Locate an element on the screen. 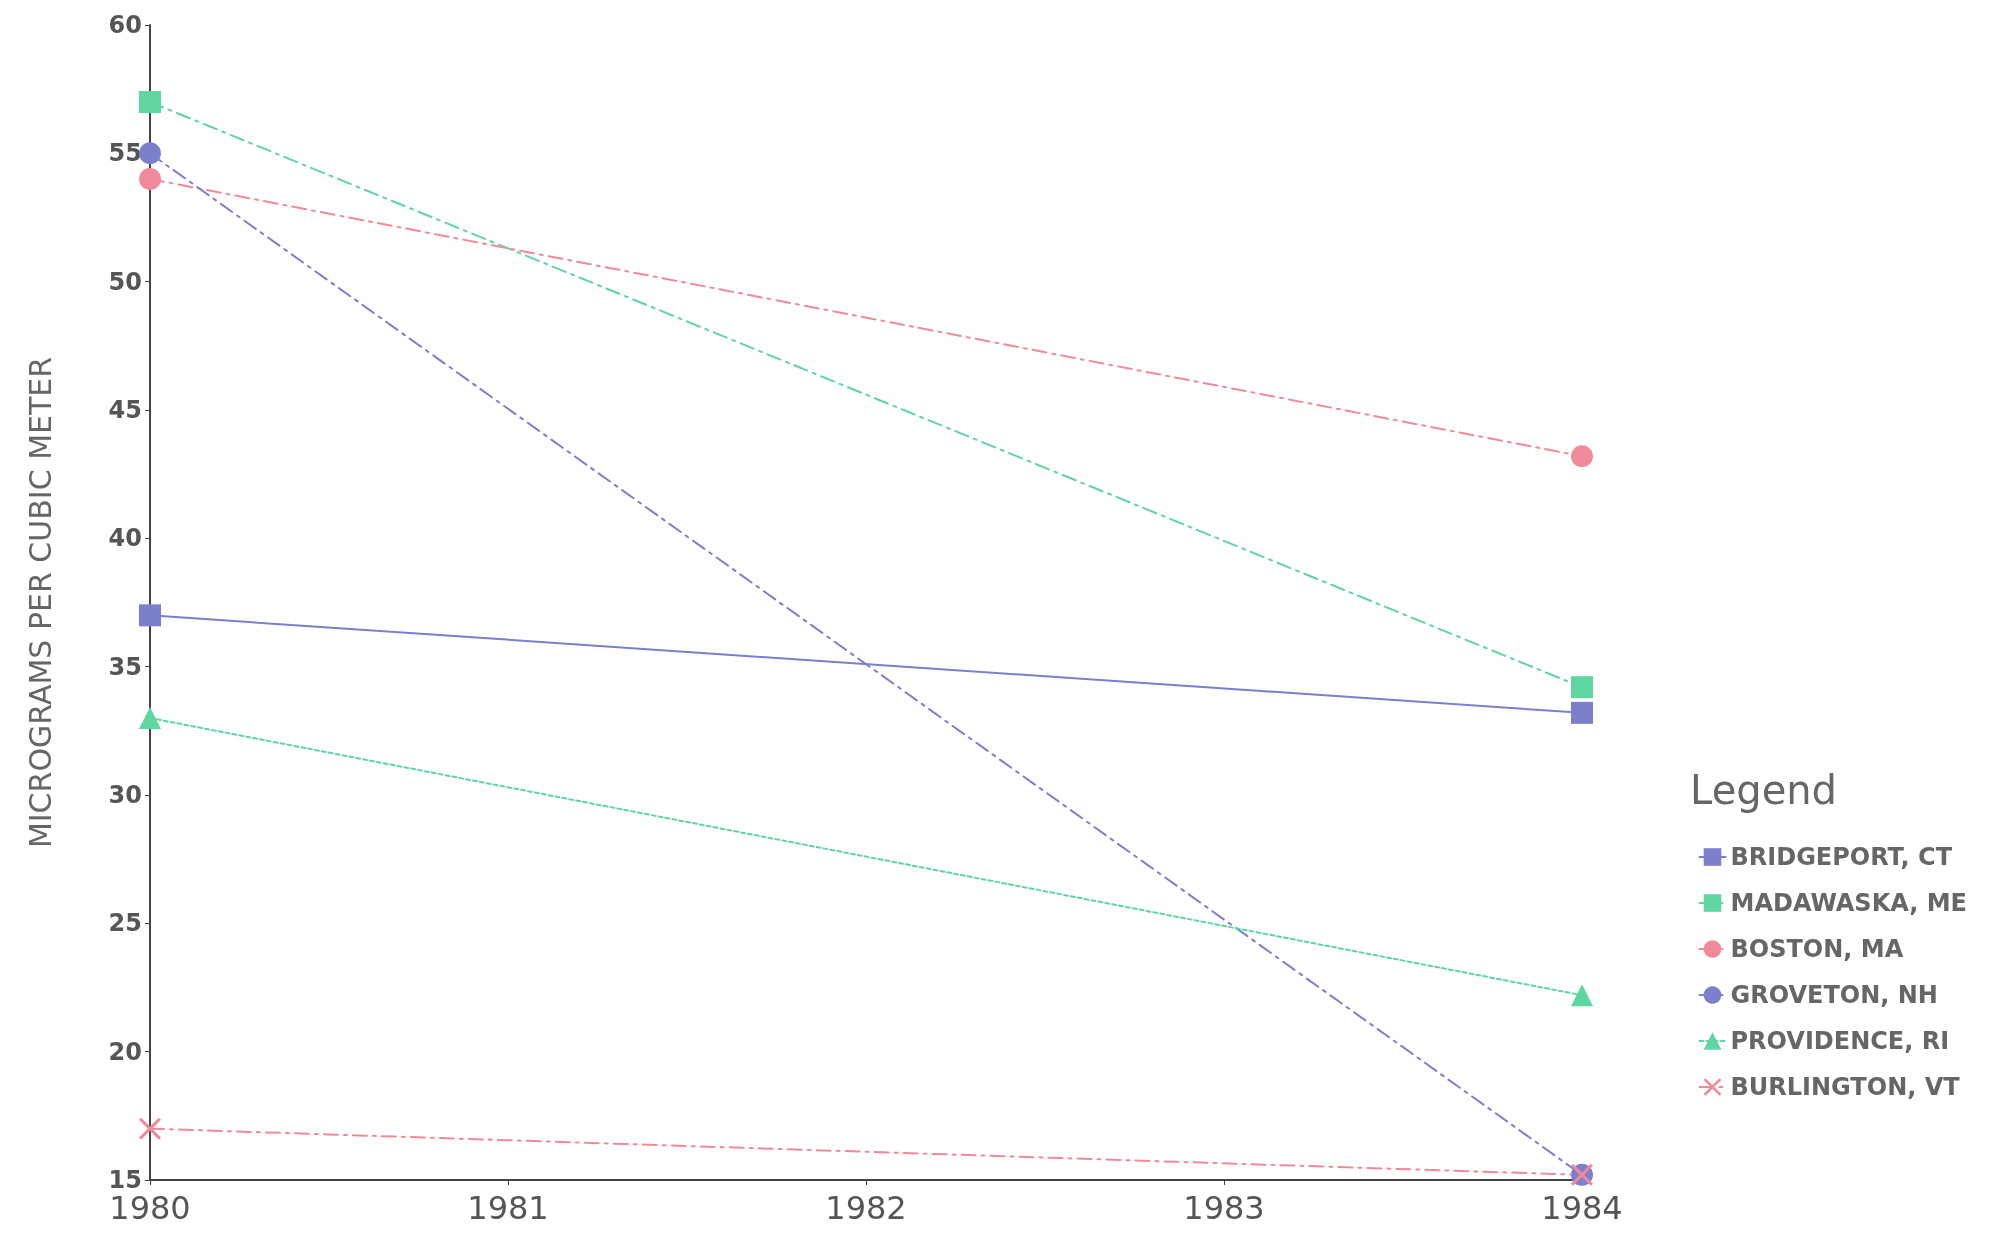 The image size is (1992, 1242). legend-label: PROVIDENCE, RI is located at coordinates (1840, 1041).